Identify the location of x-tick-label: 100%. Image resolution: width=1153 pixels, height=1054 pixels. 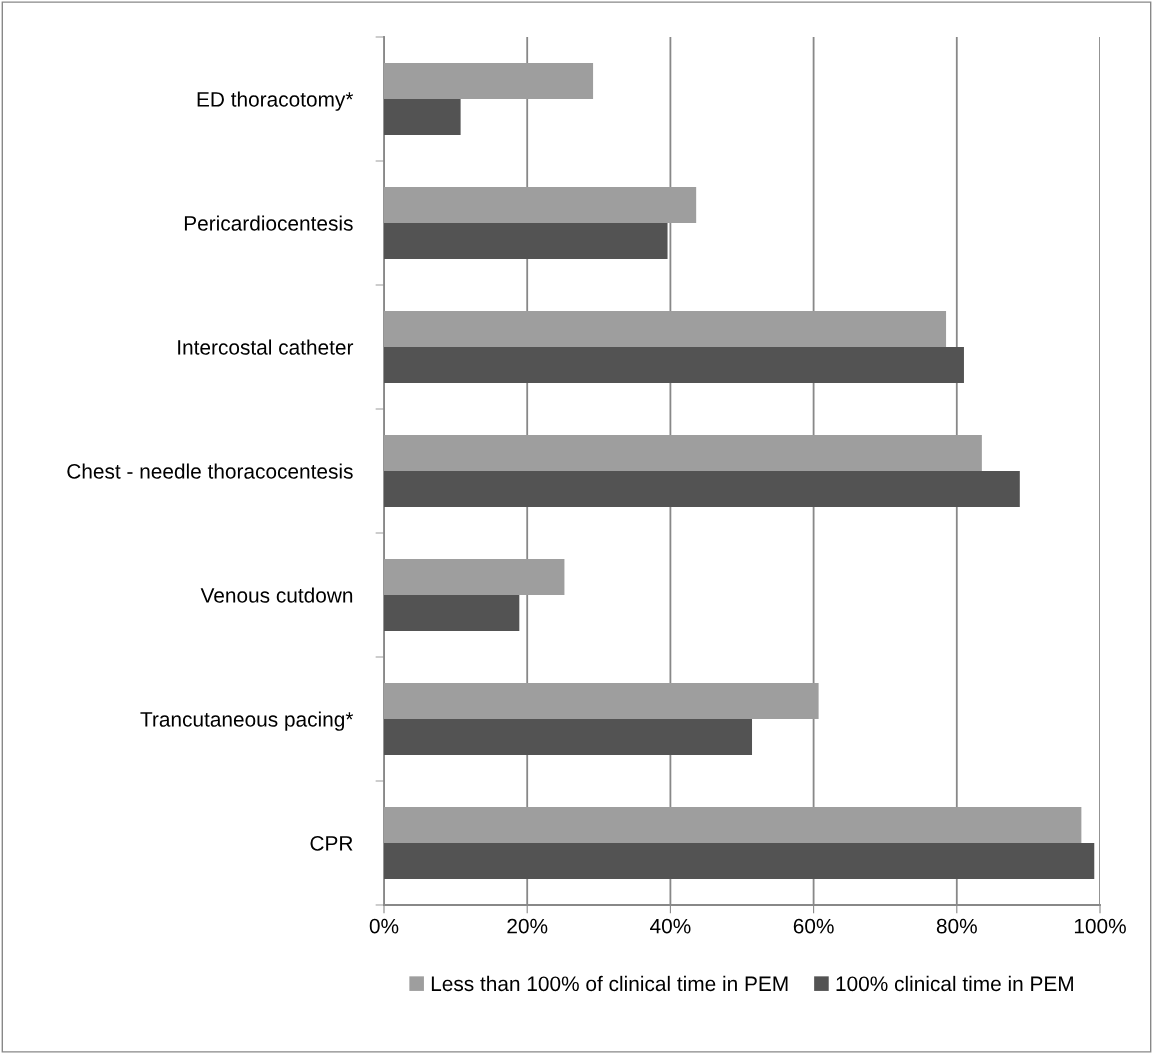
(1100, 926).